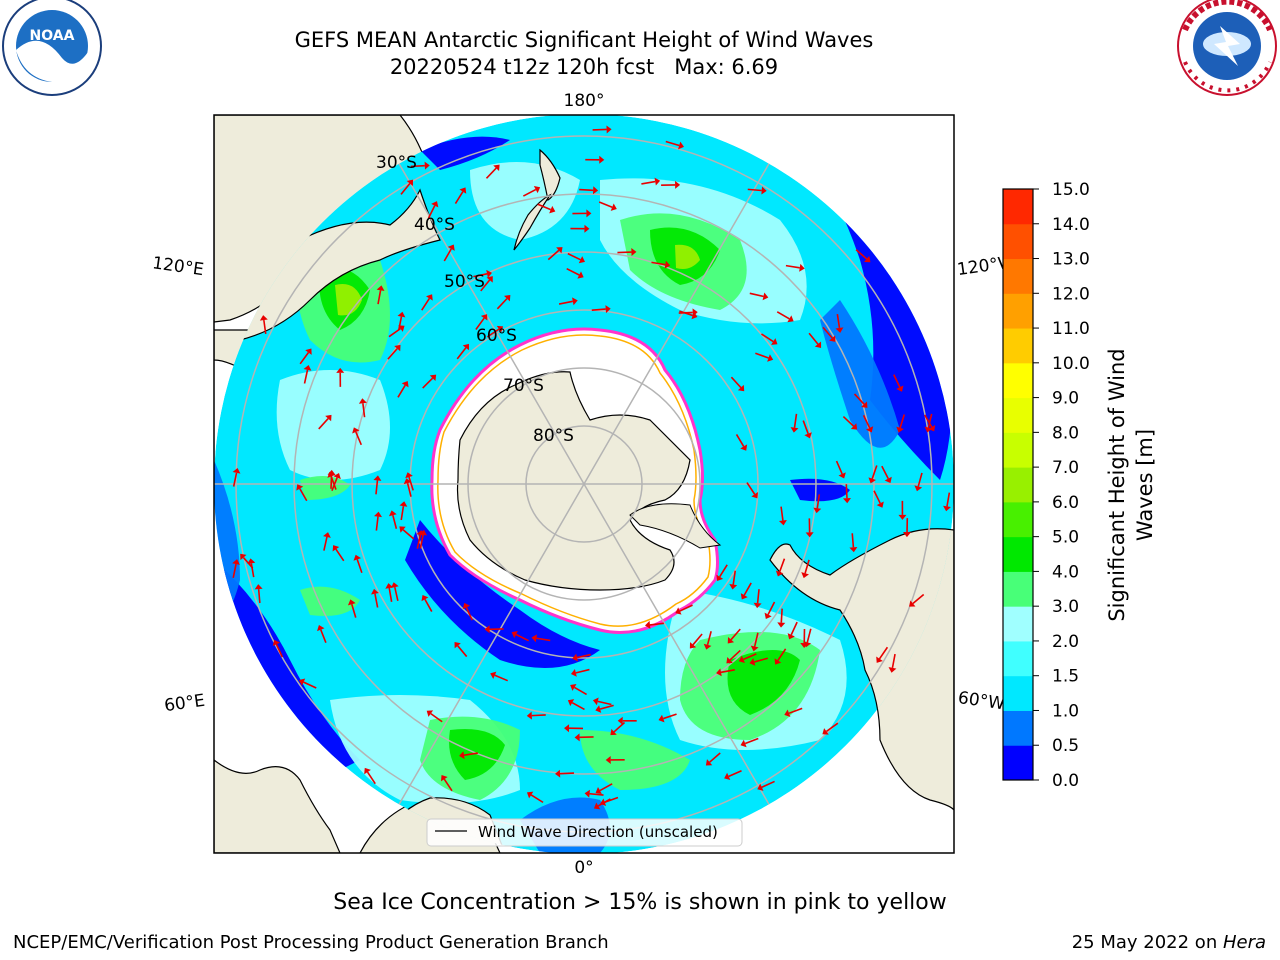 The height and width of the screenshot is (960, 1280). Describe the element at coordinates (52, 36) in the screenshot. I see `noaa-logo-text: NOAA` at that location.